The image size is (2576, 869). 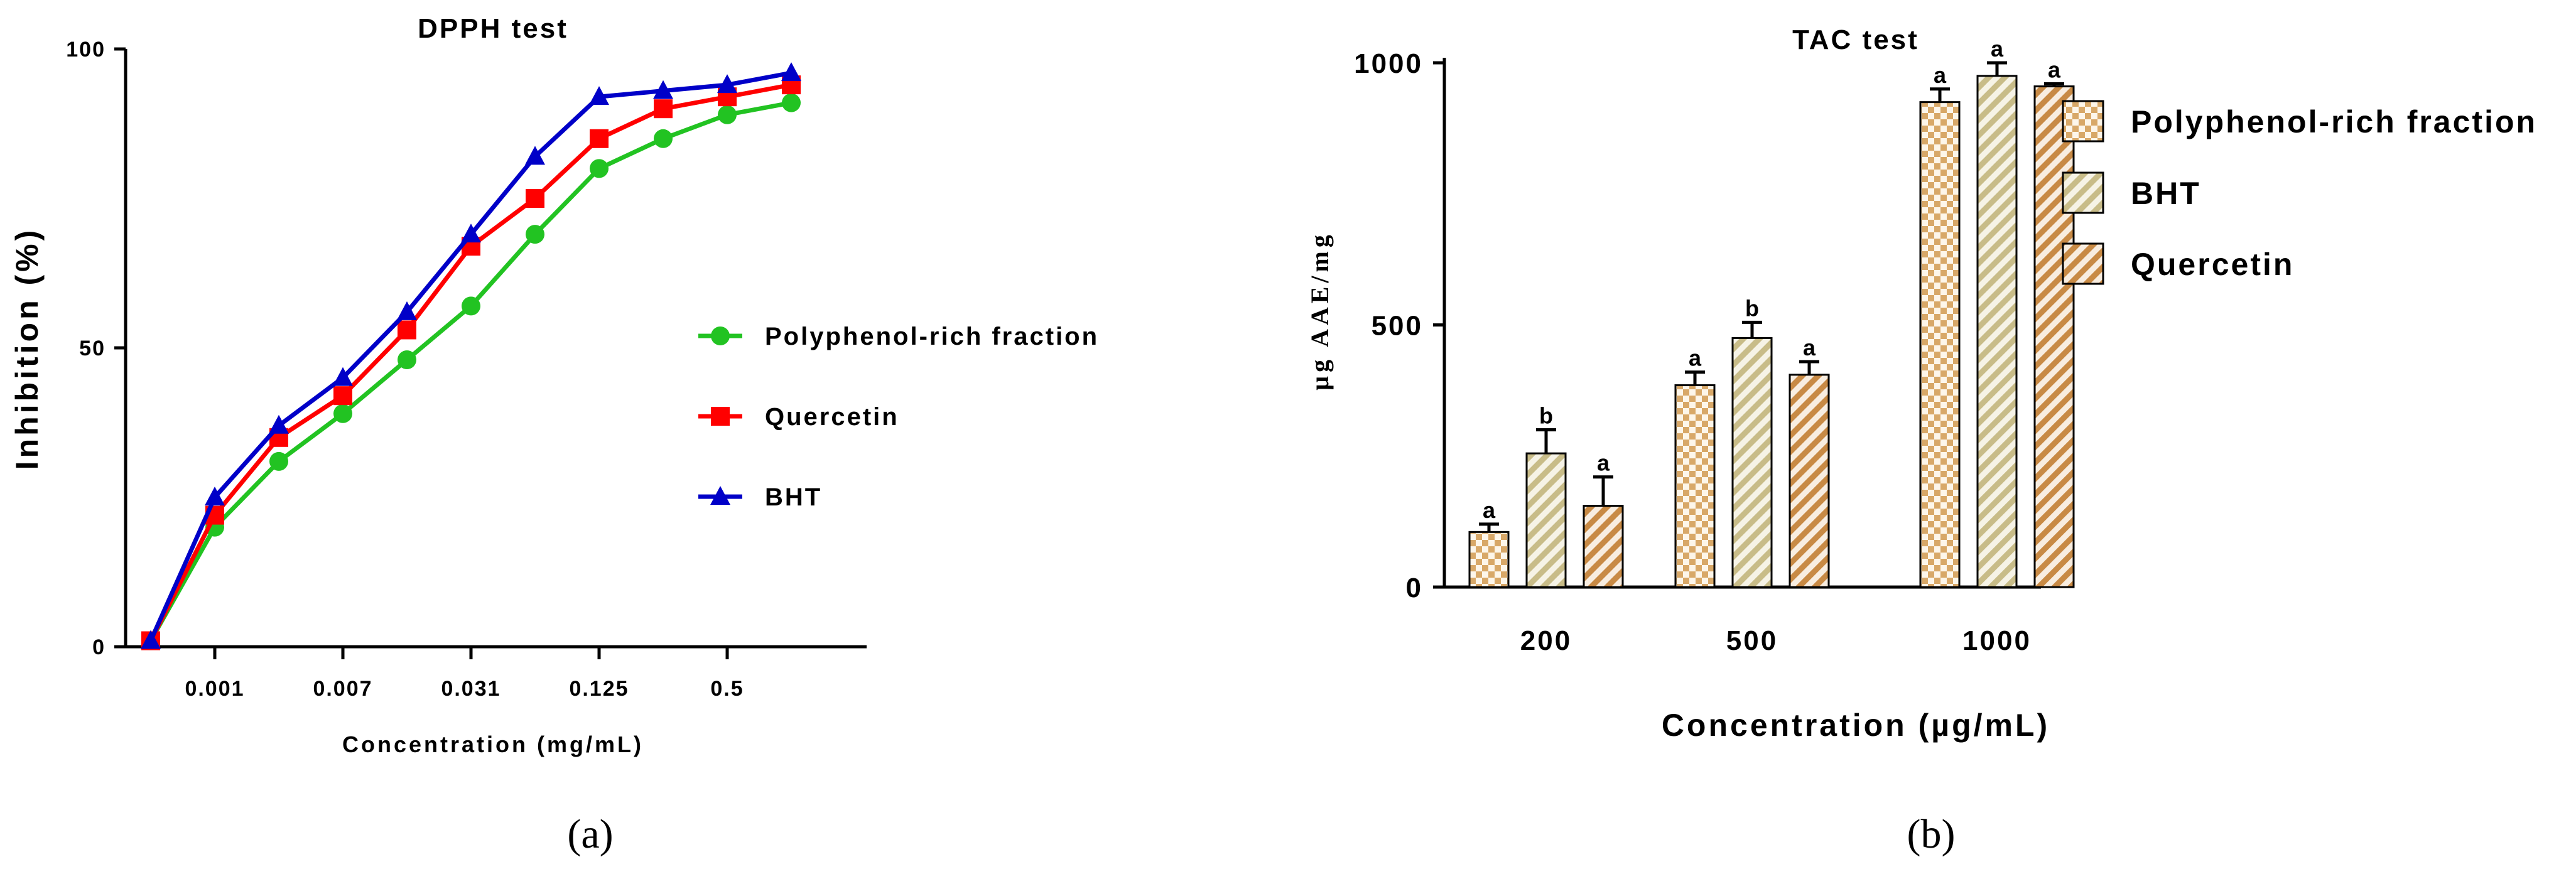 I want to click on tac-x-tick-label: 1000, so click(x=1997, y=640).